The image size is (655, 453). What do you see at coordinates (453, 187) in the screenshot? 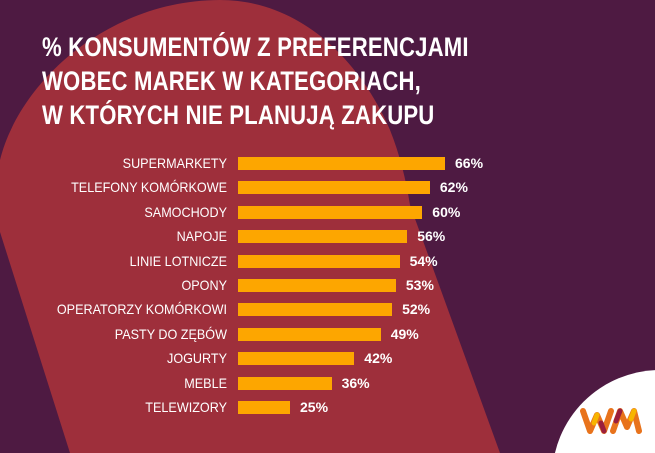
I see `value-label: 62%` at bounding box center [453, 187].